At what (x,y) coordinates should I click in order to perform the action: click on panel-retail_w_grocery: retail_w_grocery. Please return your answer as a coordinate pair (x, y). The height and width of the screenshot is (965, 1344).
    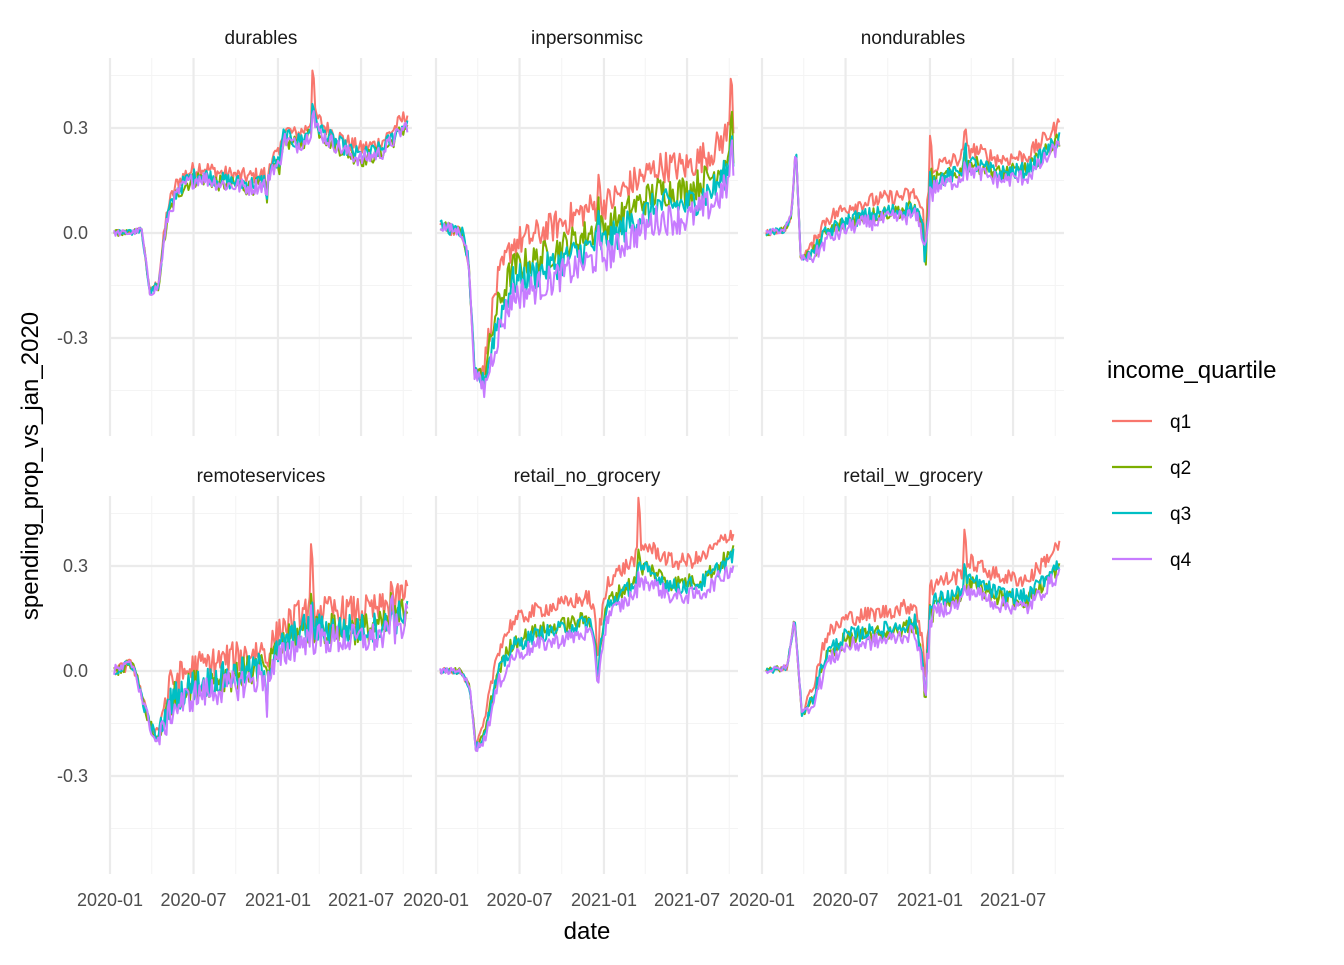
    Looking at the image, I should click on (912, 670).